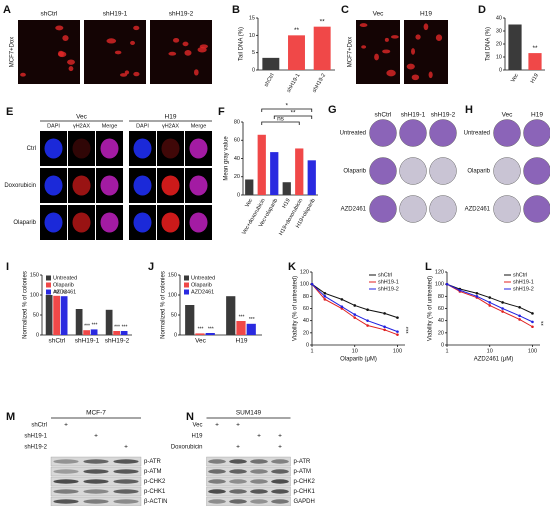 The image size is (550, 506). I want to click on column-label: H19, so click(537, 115).